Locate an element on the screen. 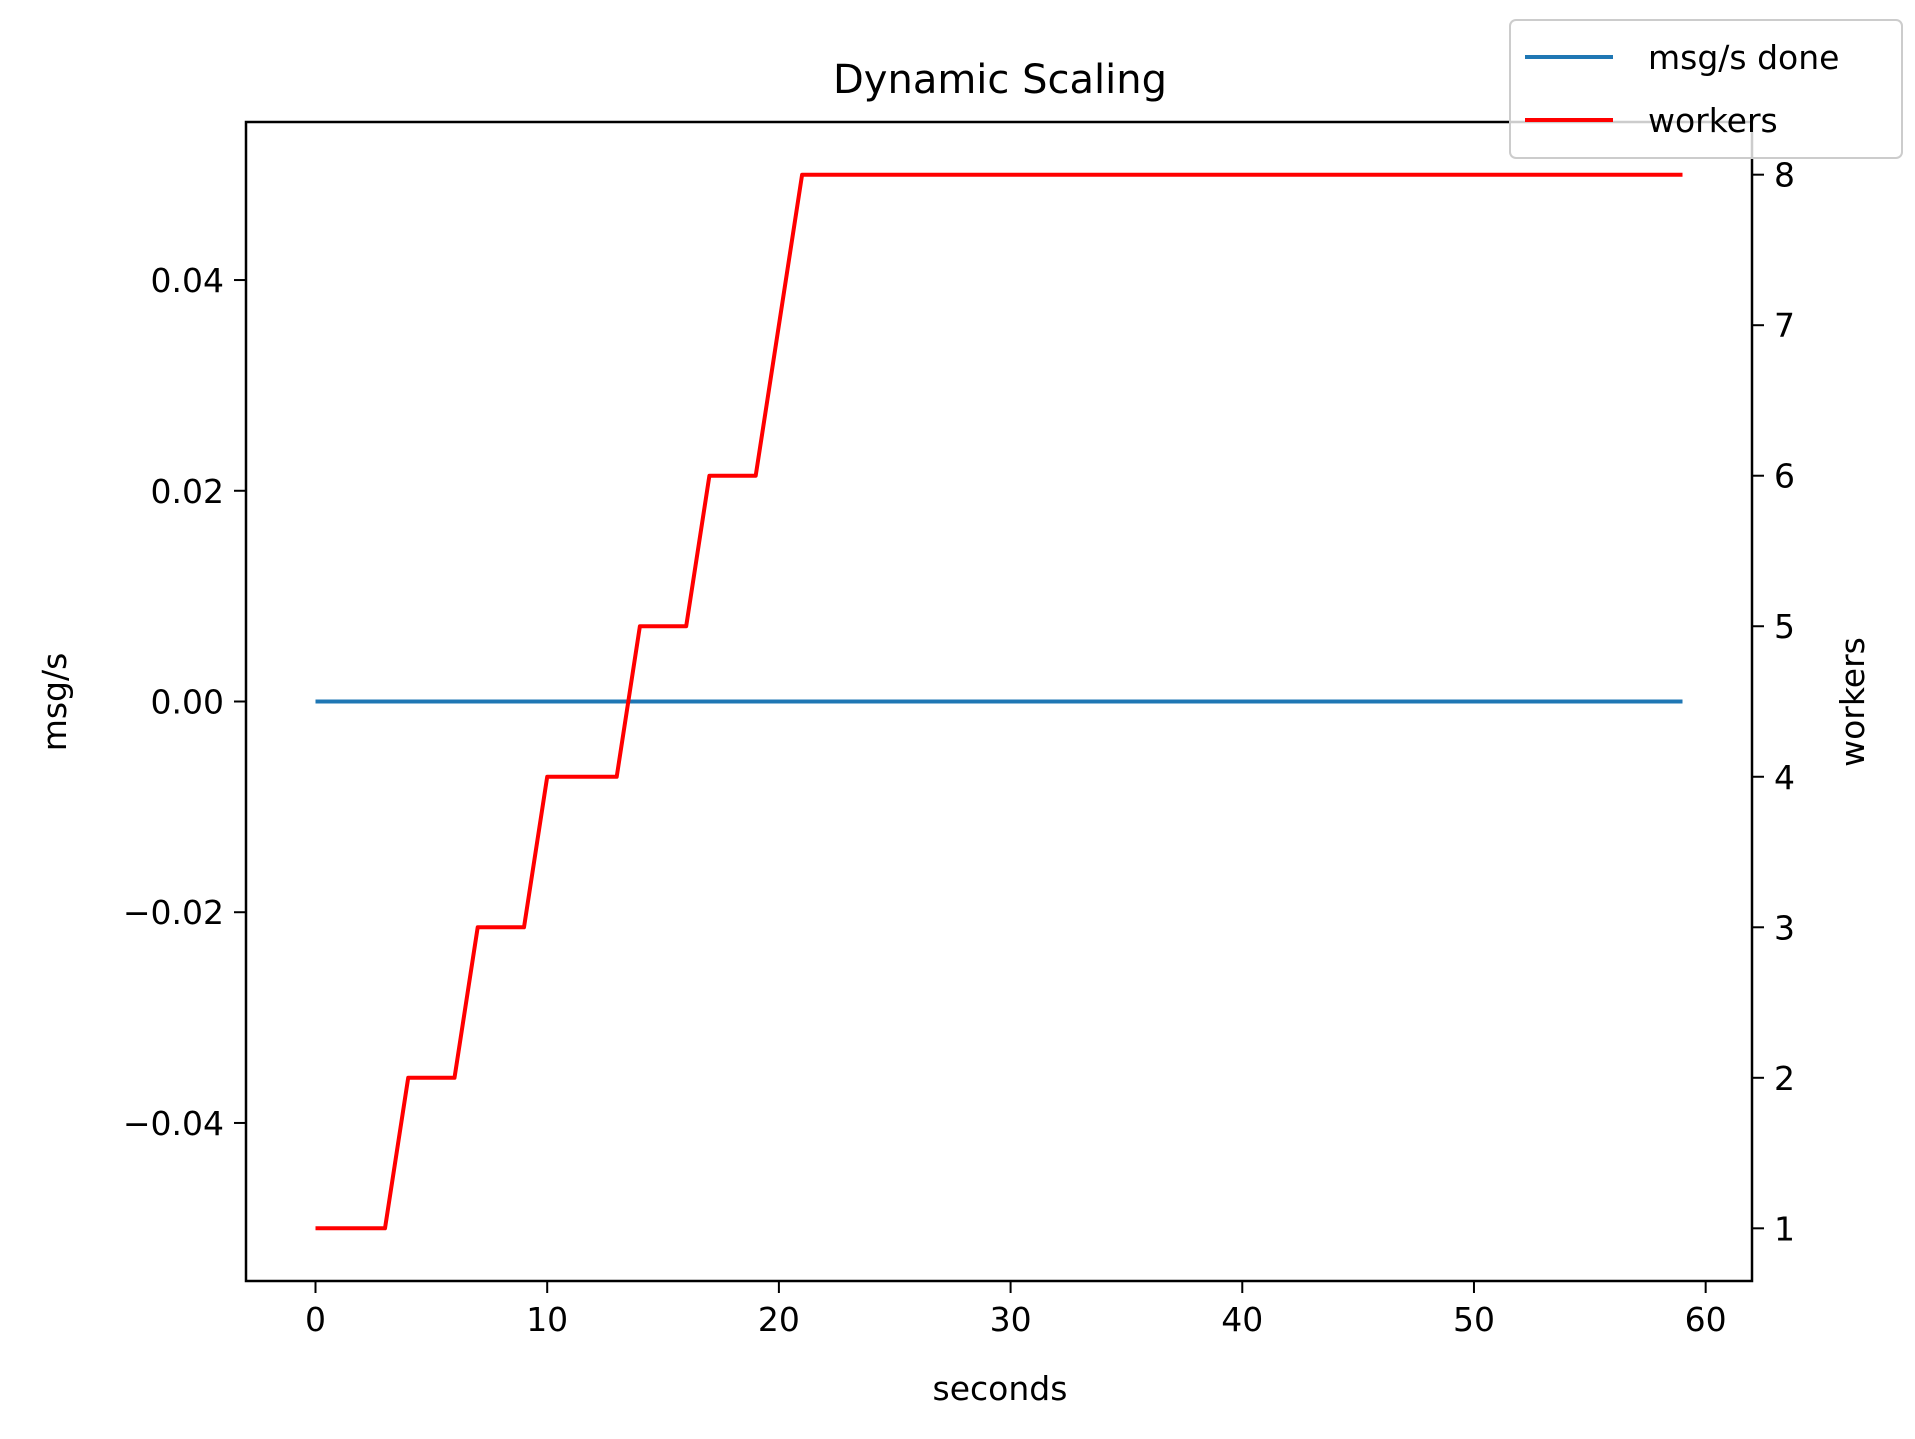  y2-tick-label: 2 is located at coordinates (1784, 1078).